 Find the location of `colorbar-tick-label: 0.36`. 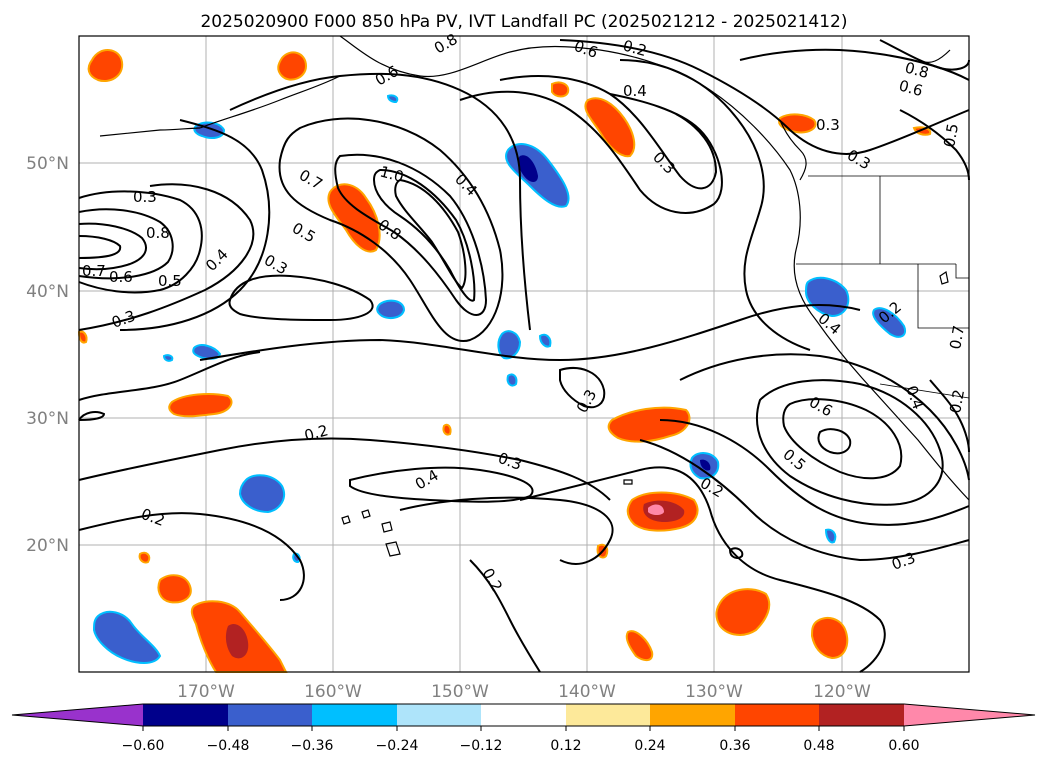

colorbar-tick-label: 0.36 is located at coordinates (734, 746).